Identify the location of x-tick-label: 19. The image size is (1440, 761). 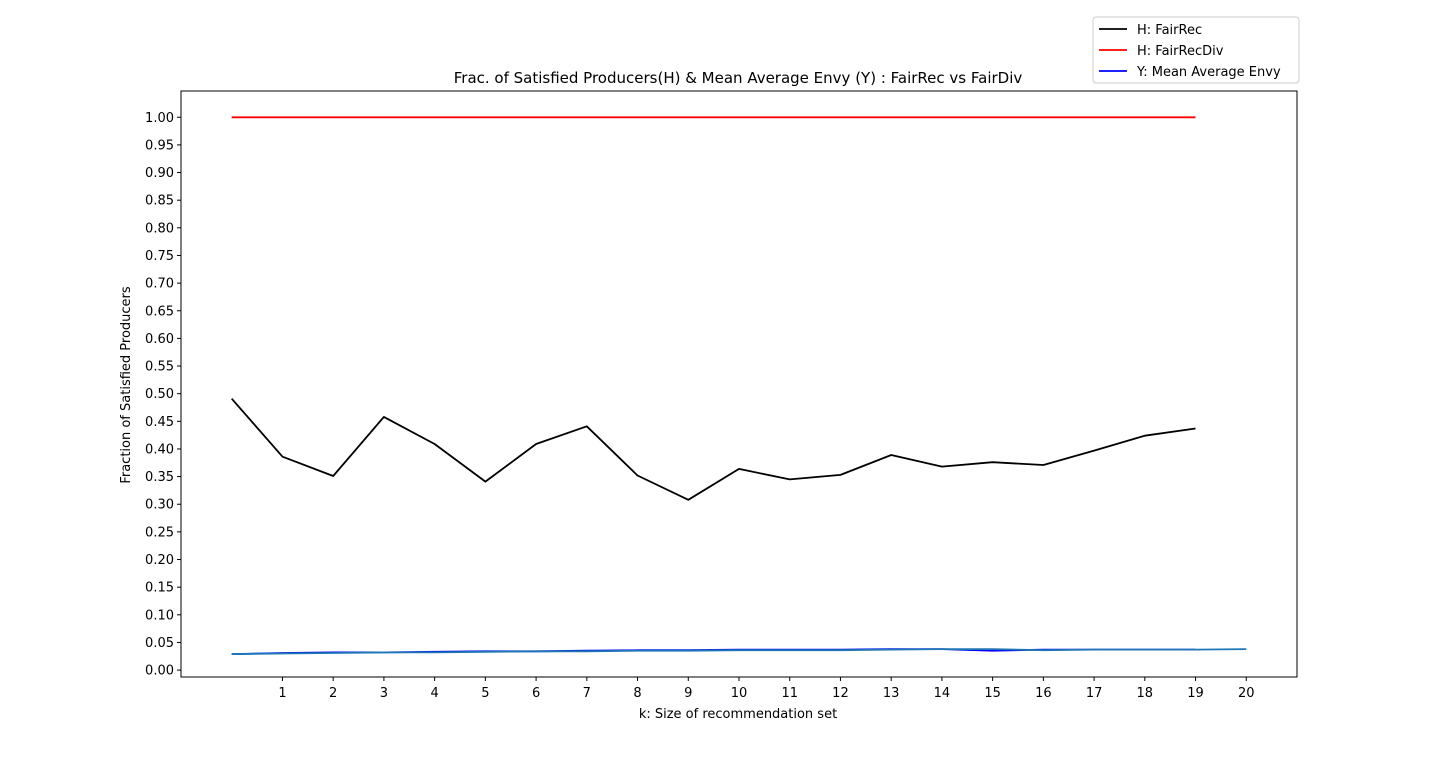
(1195, 693).